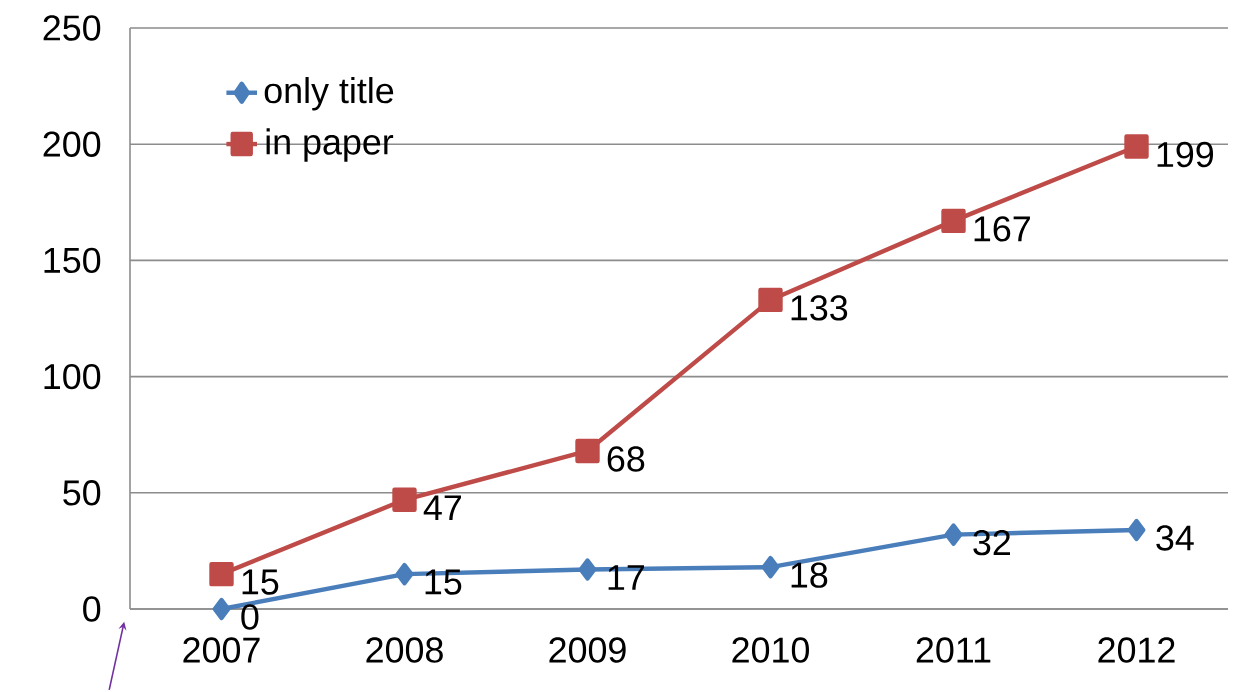 Image resolution: width=1236 pixels, height=692 pixels. Describe the element at coordinates (626, 459) in the screenshot. I see `data-label: 68` at that location.